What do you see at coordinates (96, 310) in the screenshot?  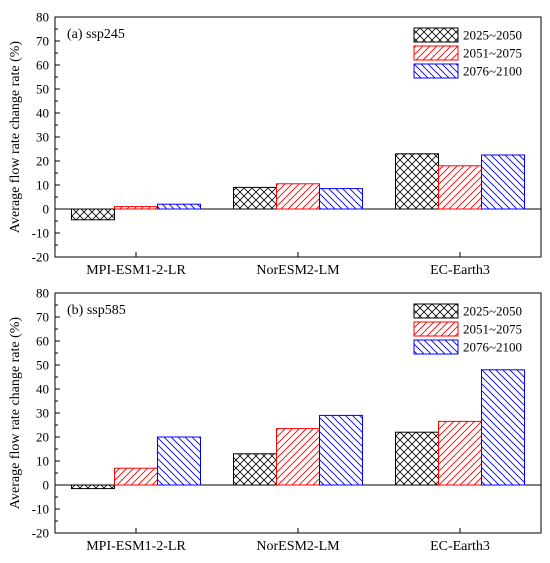 I see `panel-label: (b) ssp585` at bounding box center [96, 310].